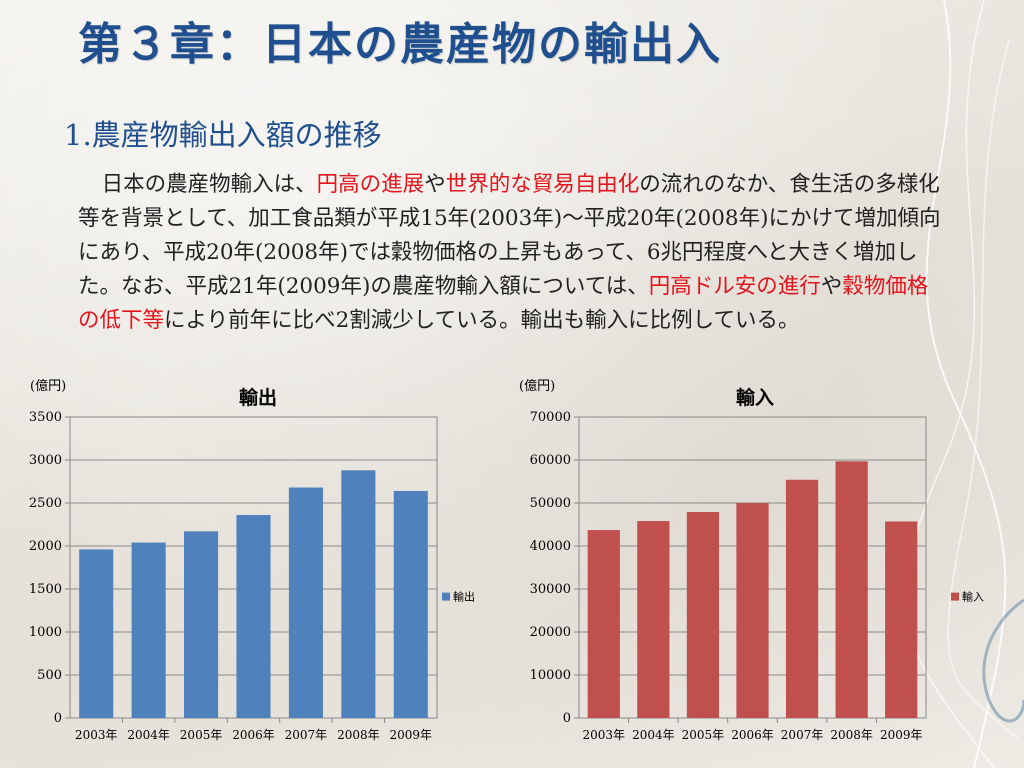 The image size is (1024, 768). I want to click on y-tick-label: 3000, so click(45, 460).